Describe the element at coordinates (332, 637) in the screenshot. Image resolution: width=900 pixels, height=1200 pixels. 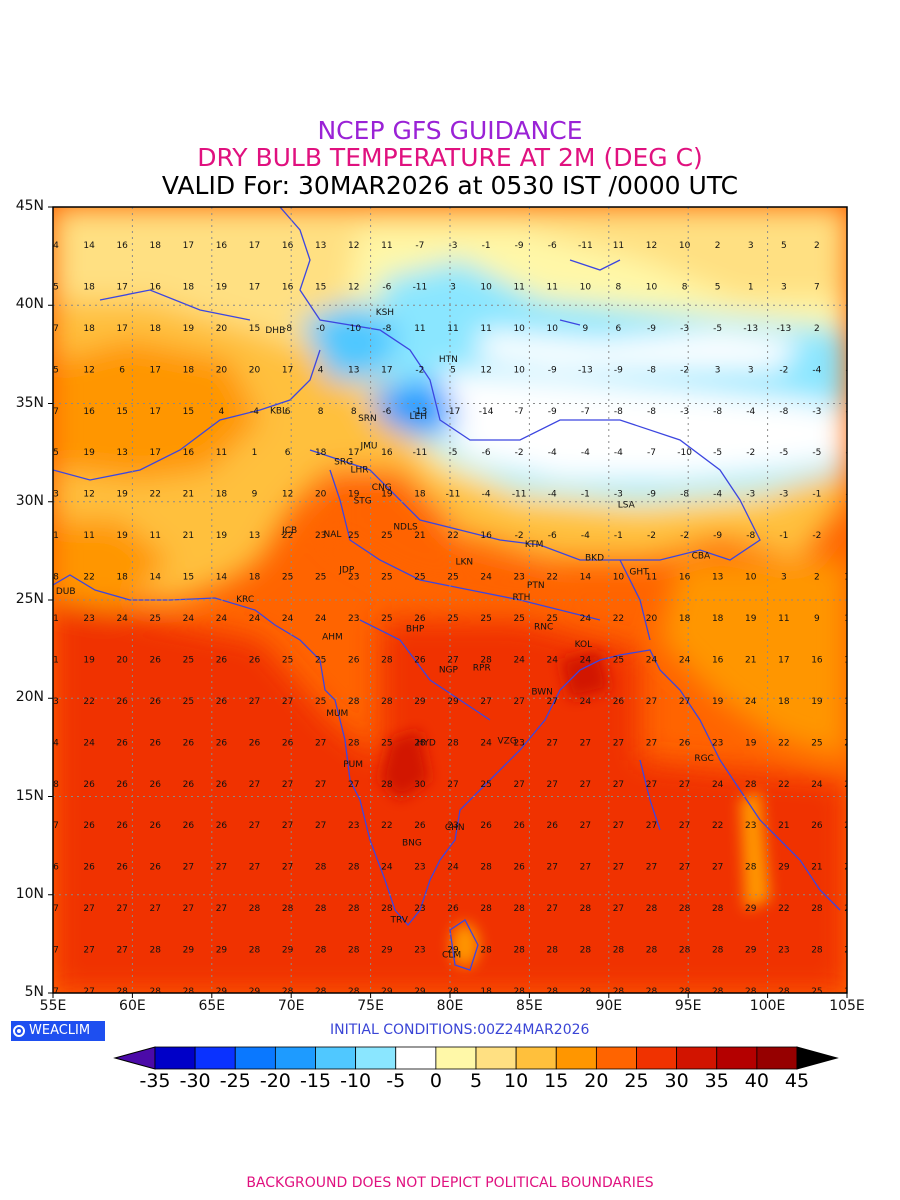
I see `station-label-ahm: AHM` at that location.